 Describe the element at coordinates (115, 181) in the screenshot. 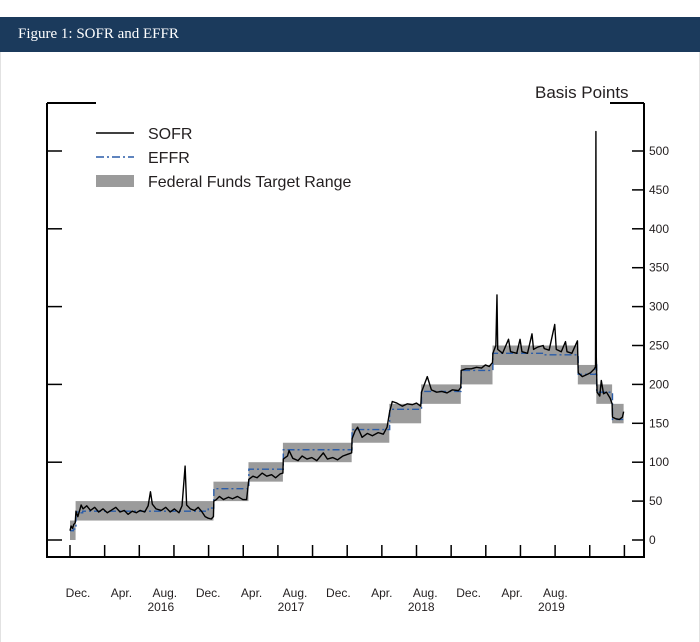

I see `legend-range-swatch` at that location.